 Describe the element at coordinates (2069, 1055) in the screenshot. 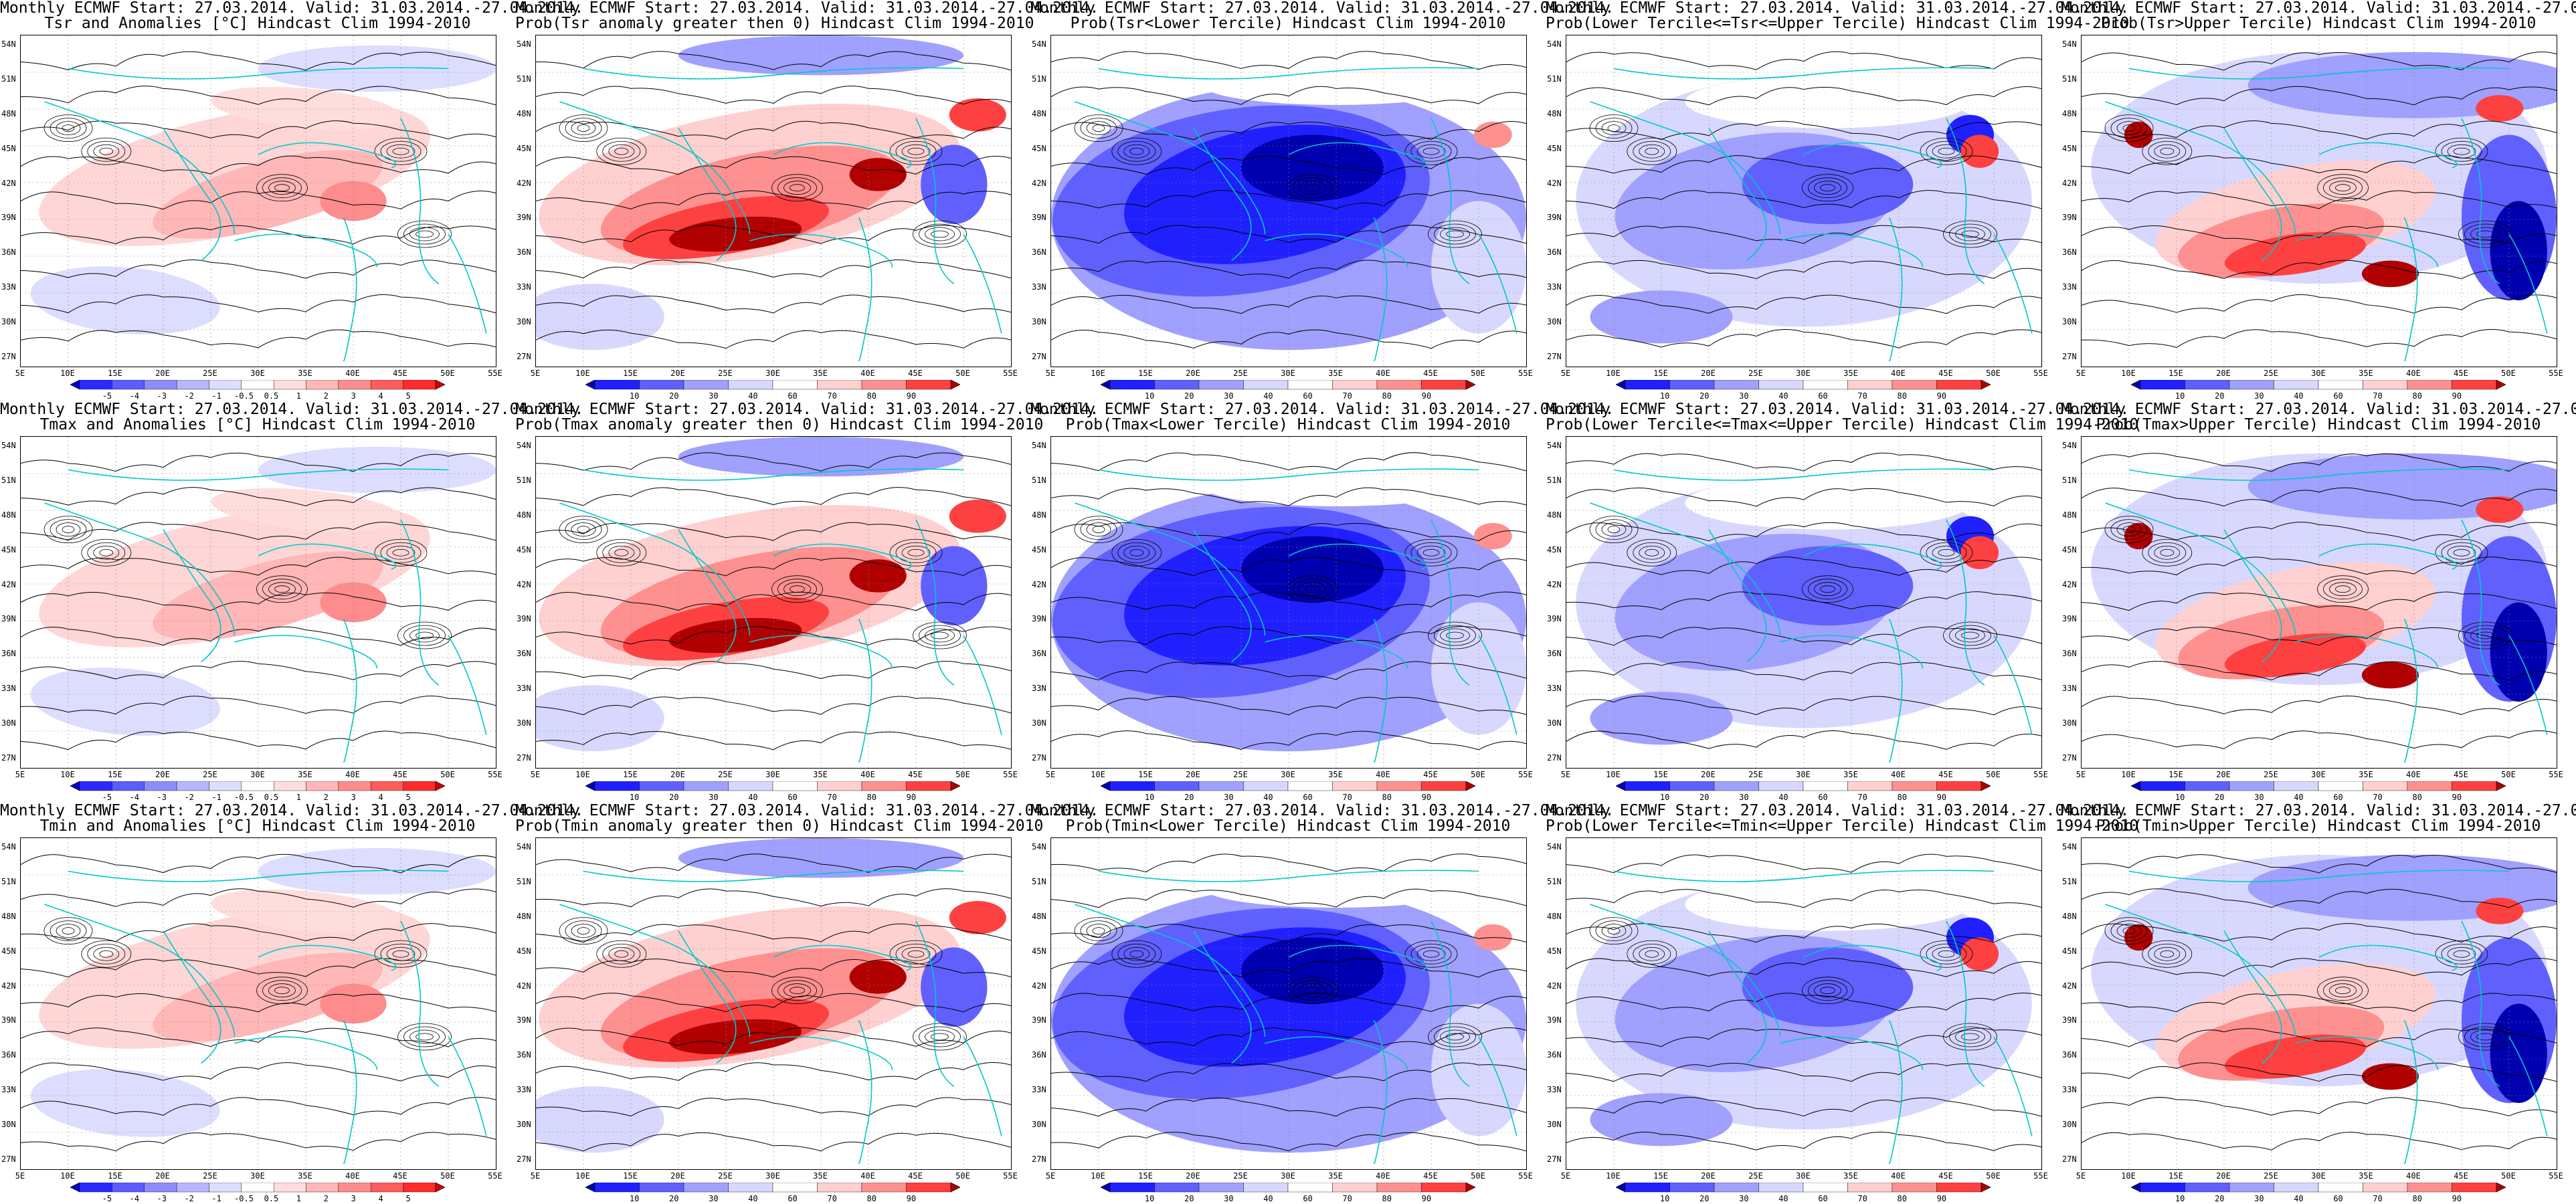

I see `latitude-label: 36N` at that location.